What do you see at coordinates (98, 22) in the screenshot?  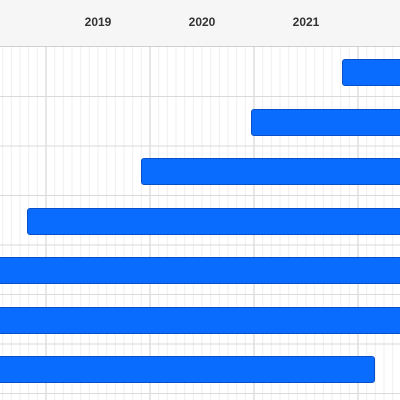 I see `year-label-2019: 2019` at bounding box center [98, 22].